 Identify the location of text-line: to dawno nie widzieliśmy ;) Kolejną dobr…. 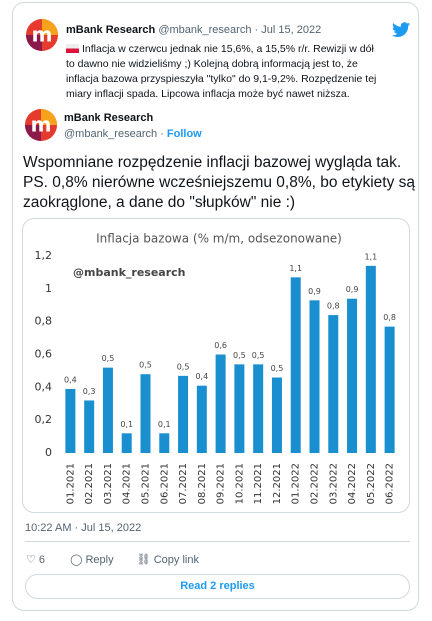
(212, 64).